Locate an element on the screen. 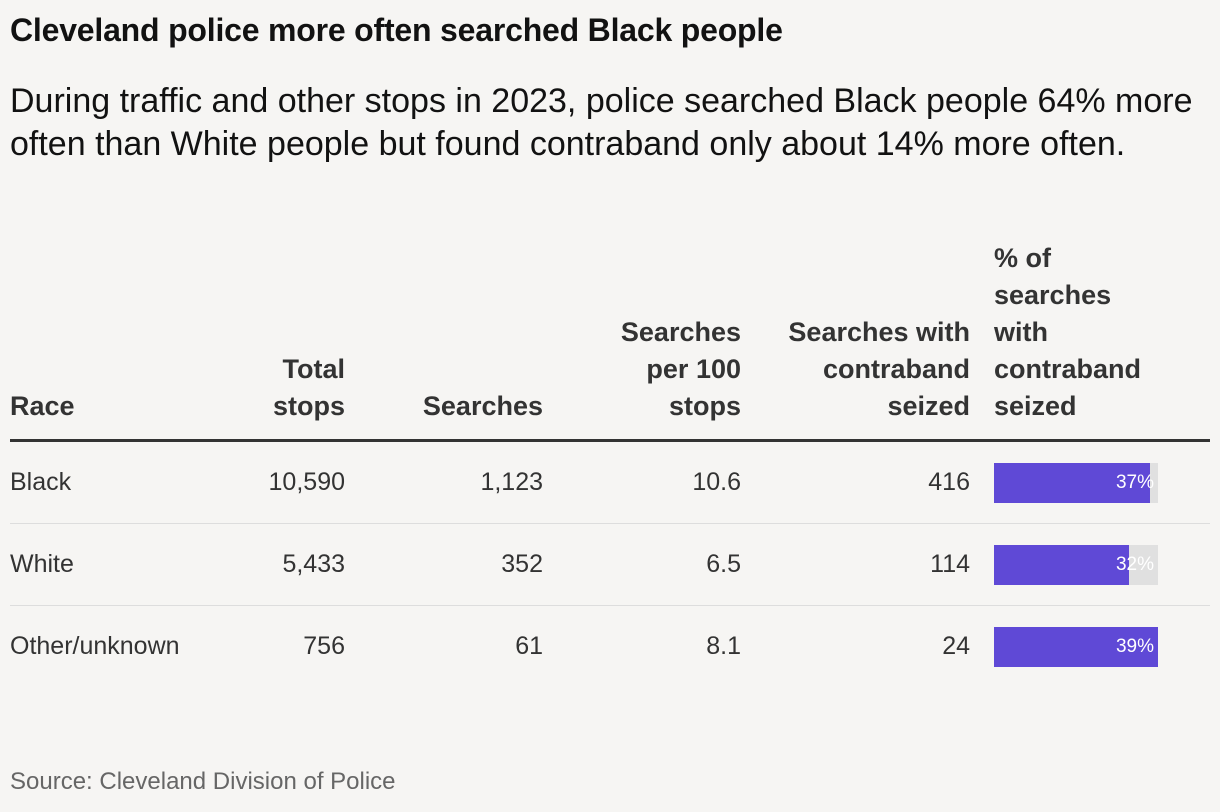  table-row-other-unknown: Other/unknown 756 61 8.1 24 39% is located at coordinates (610, 647).